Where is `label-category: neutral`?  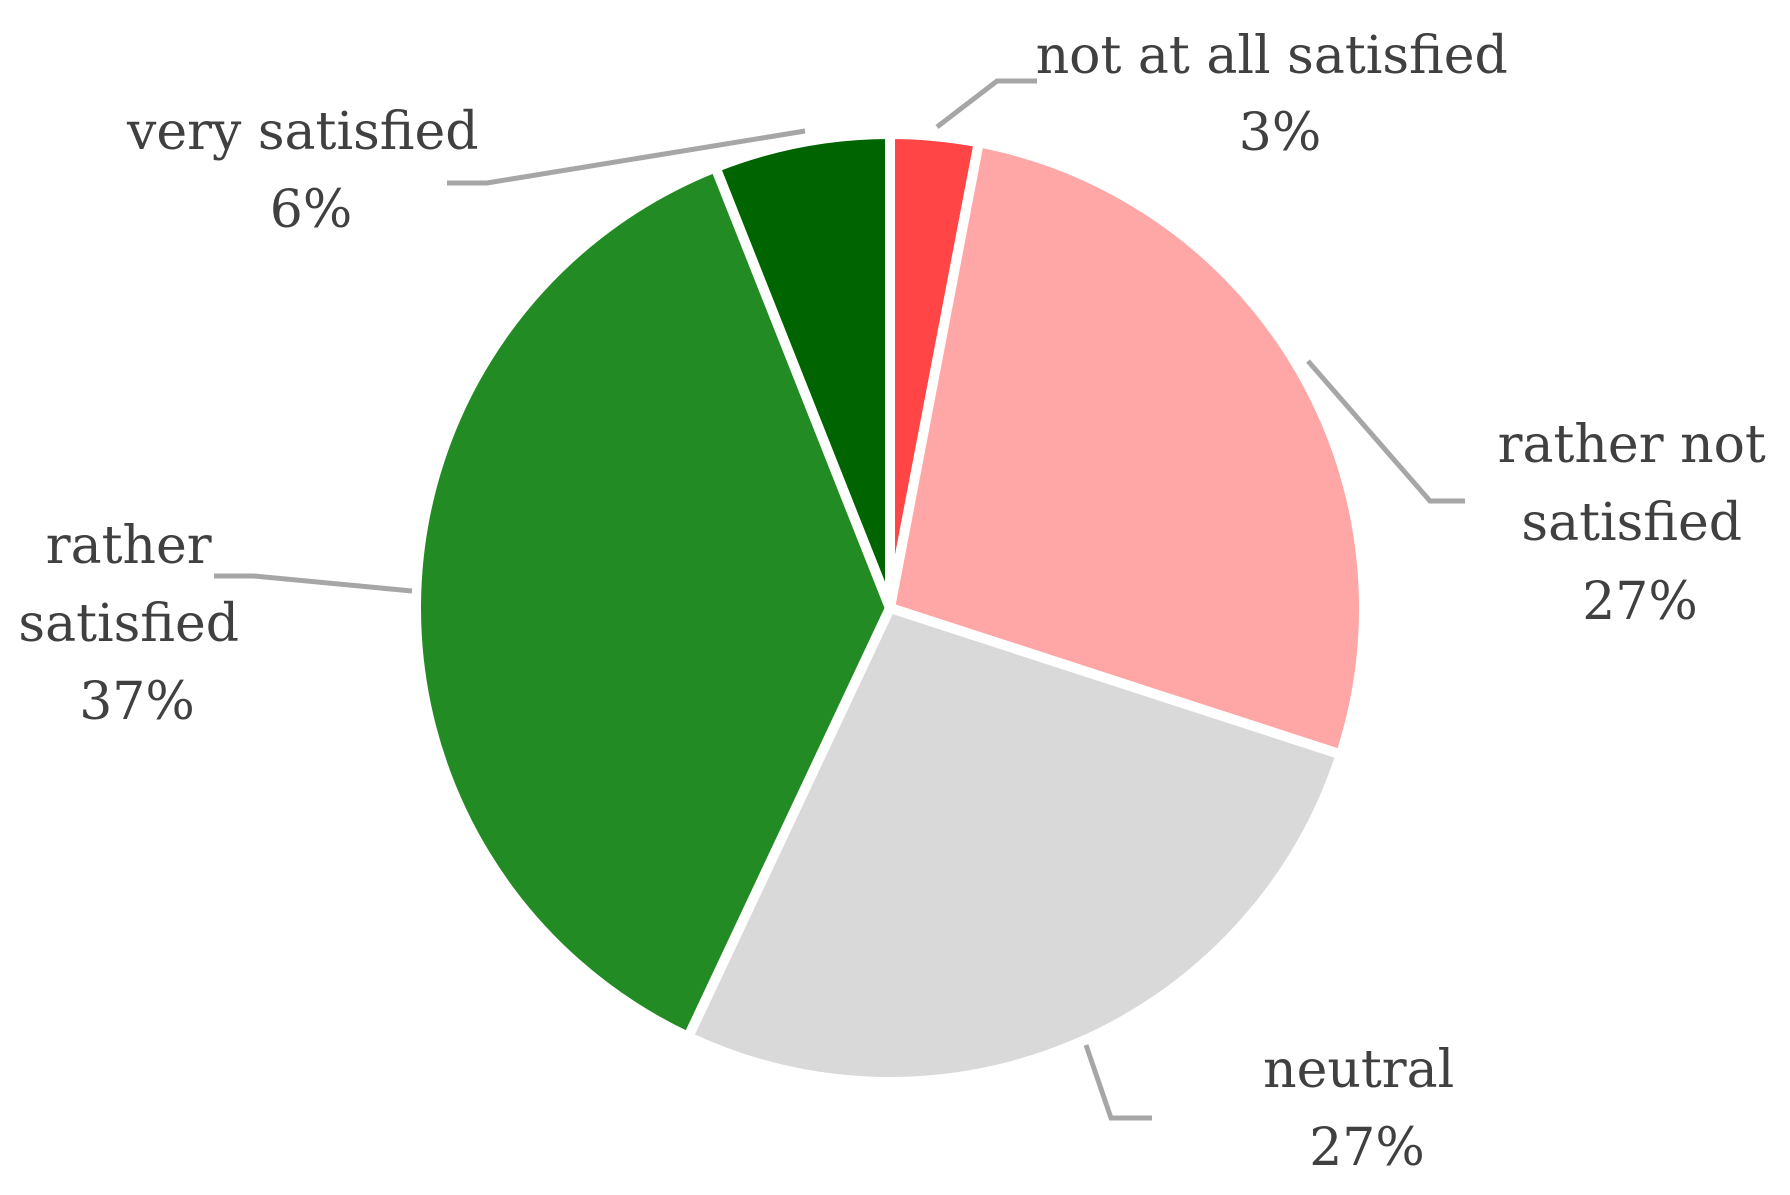 label-category: neutral is located at coordinates (1358, 1070).